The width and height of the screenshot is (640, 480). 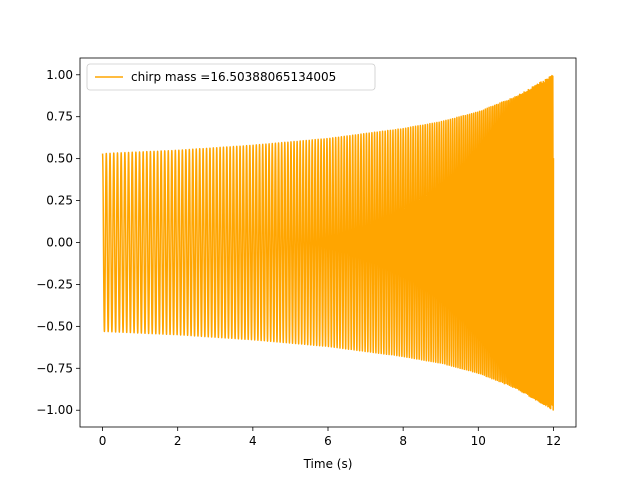 I want to click on x-tick-label: 6, so click(x=328, y=441).